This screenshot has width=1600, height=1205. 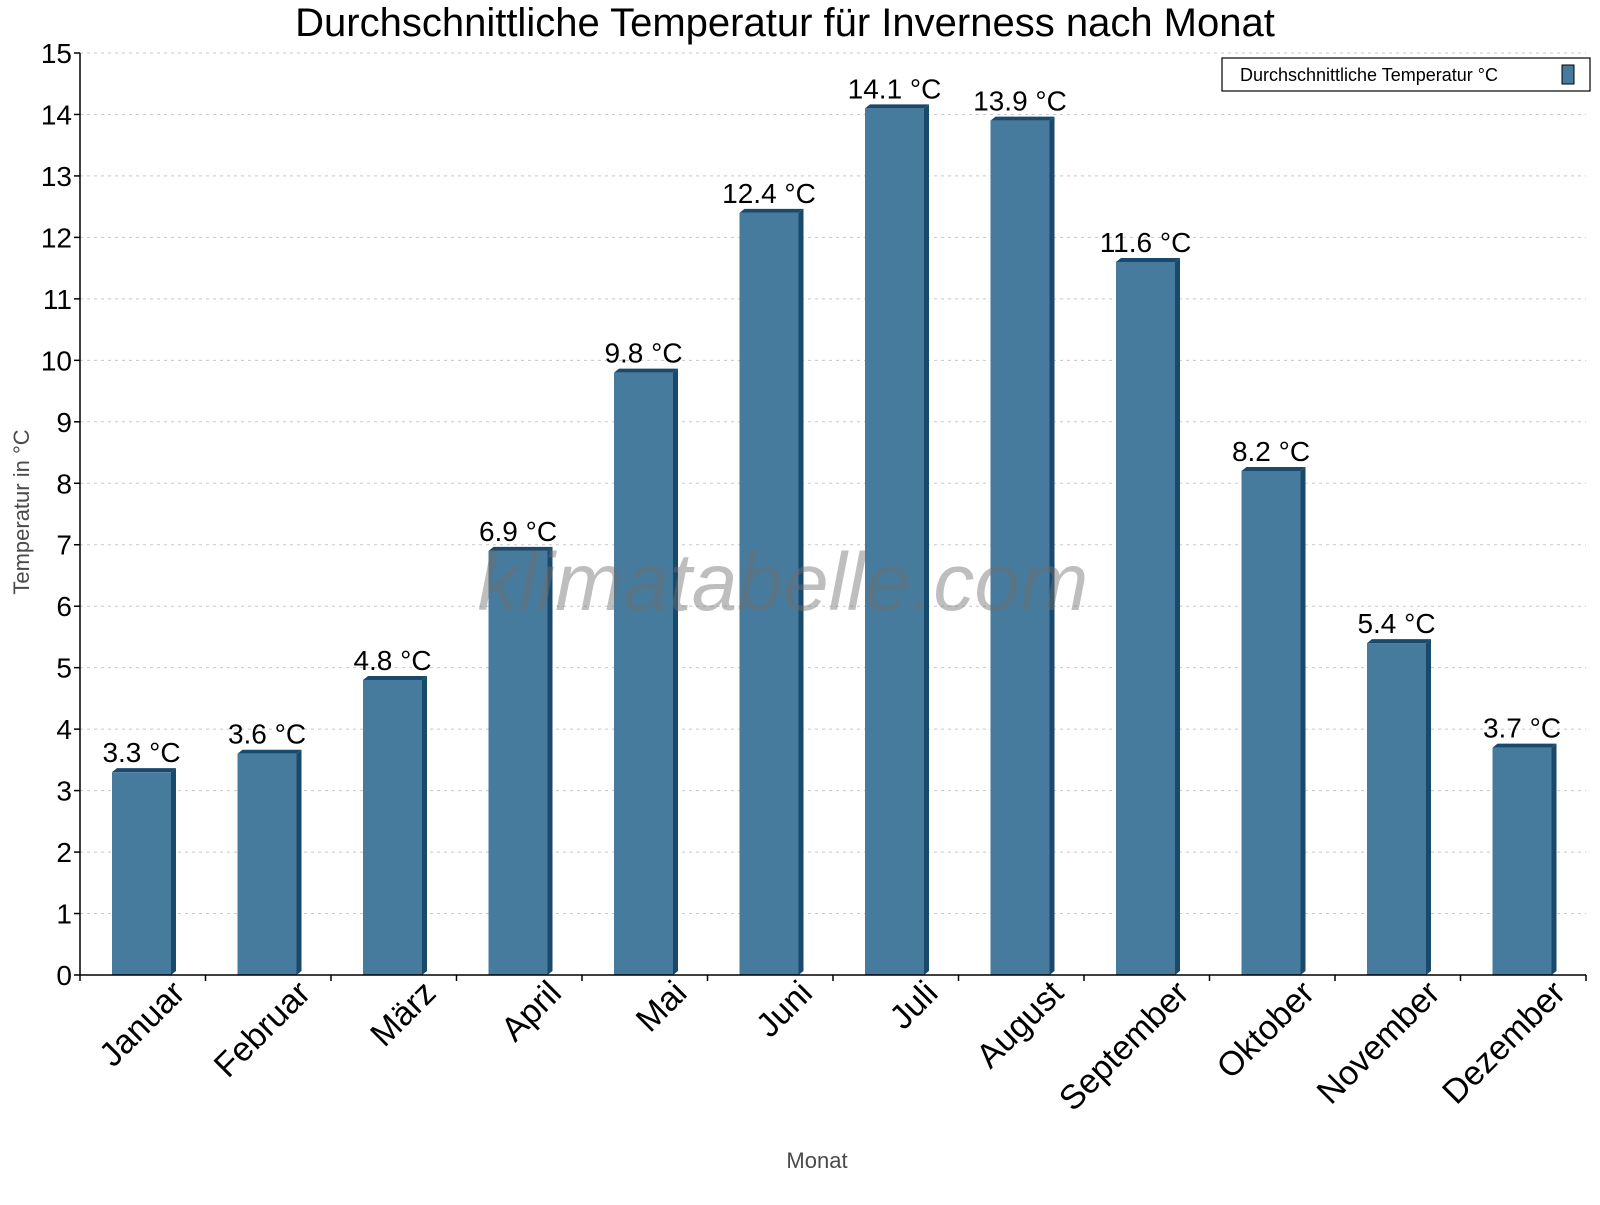 What do you see at coordinates (64, 975) in the screenshot?
I see `y-tick-label: 0` at bounding box center [64, 975].